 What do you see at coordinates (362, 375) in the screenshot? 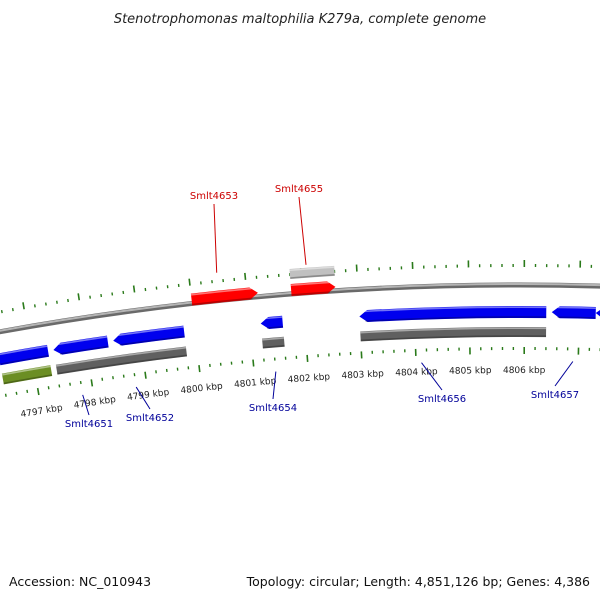
I see `scale-label: 4803 kbp` at bounding box center [362, 375].